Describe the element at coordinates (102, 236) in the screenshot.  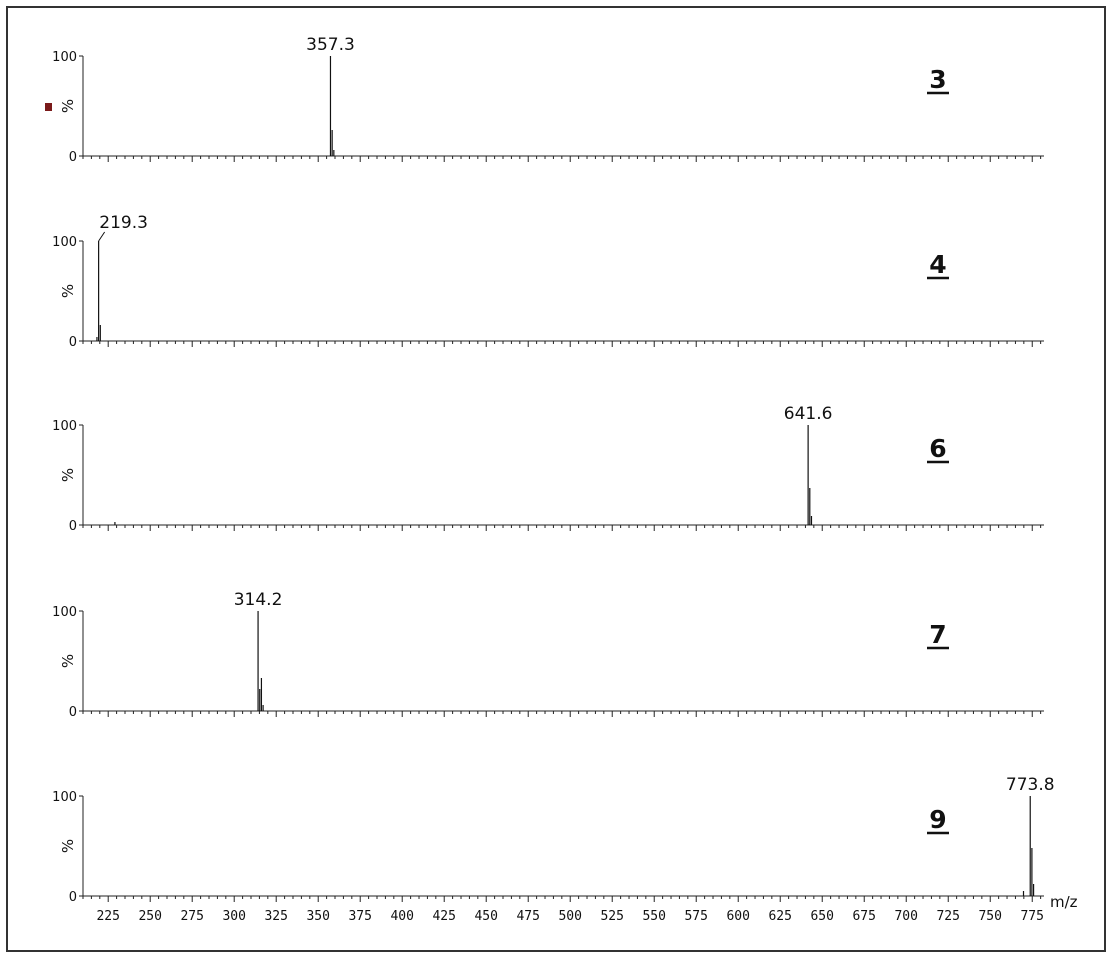
I see `peak-leader-line` at that location.